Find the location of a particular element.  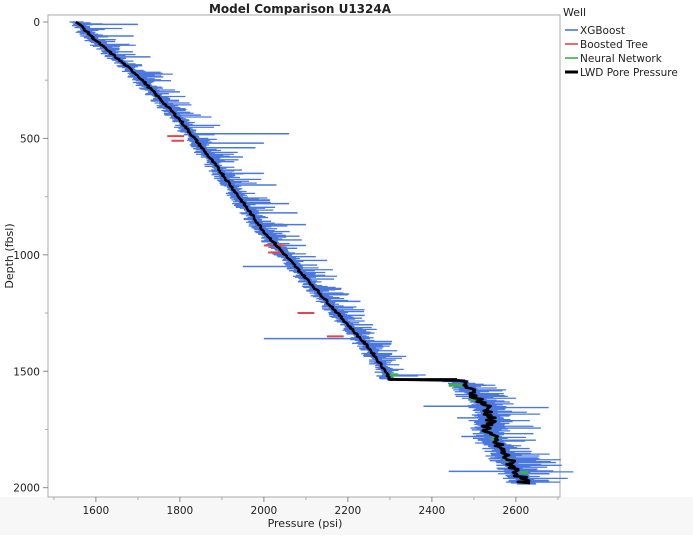

y-tick-label: 500 is located at coordinates (30, 139).